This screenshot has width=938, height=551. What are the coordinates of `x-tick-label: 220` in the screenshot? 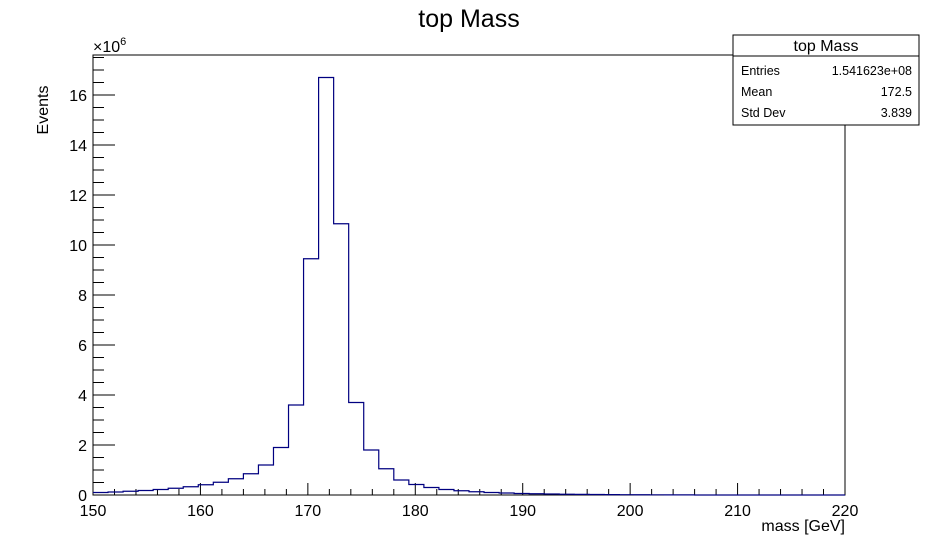 It's located at (845, 511).